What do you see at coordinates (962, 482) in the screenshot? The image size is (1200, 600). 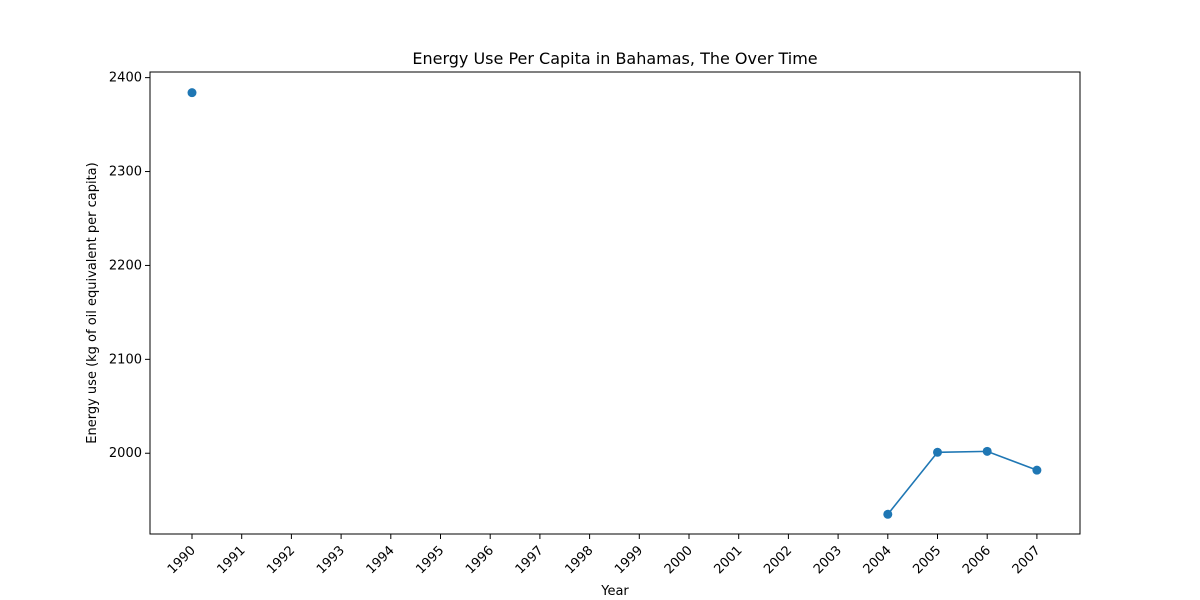 I see `series-line` at bounding box center [962, 482].